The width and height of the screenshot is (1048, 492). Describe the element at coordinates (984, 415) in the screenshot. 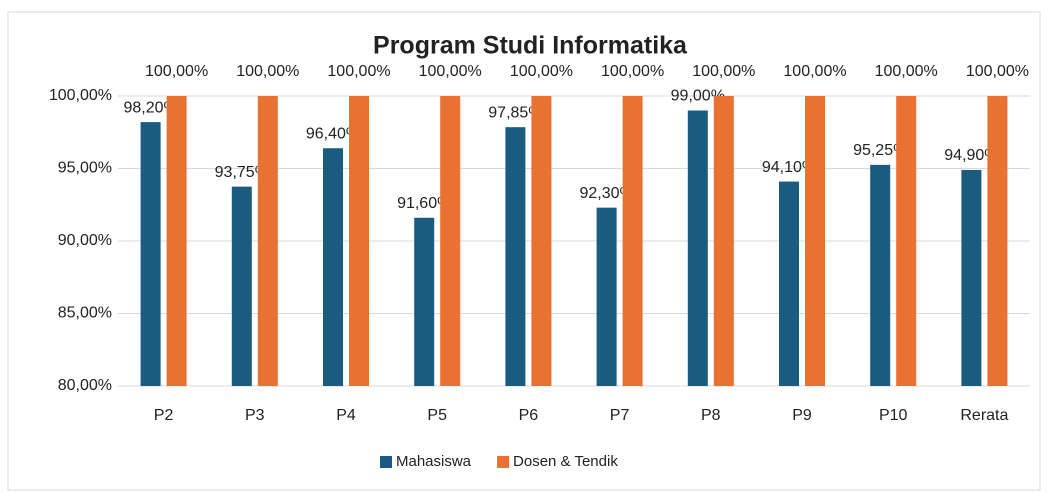

I see `x-tick-label: Rerata` at that location.